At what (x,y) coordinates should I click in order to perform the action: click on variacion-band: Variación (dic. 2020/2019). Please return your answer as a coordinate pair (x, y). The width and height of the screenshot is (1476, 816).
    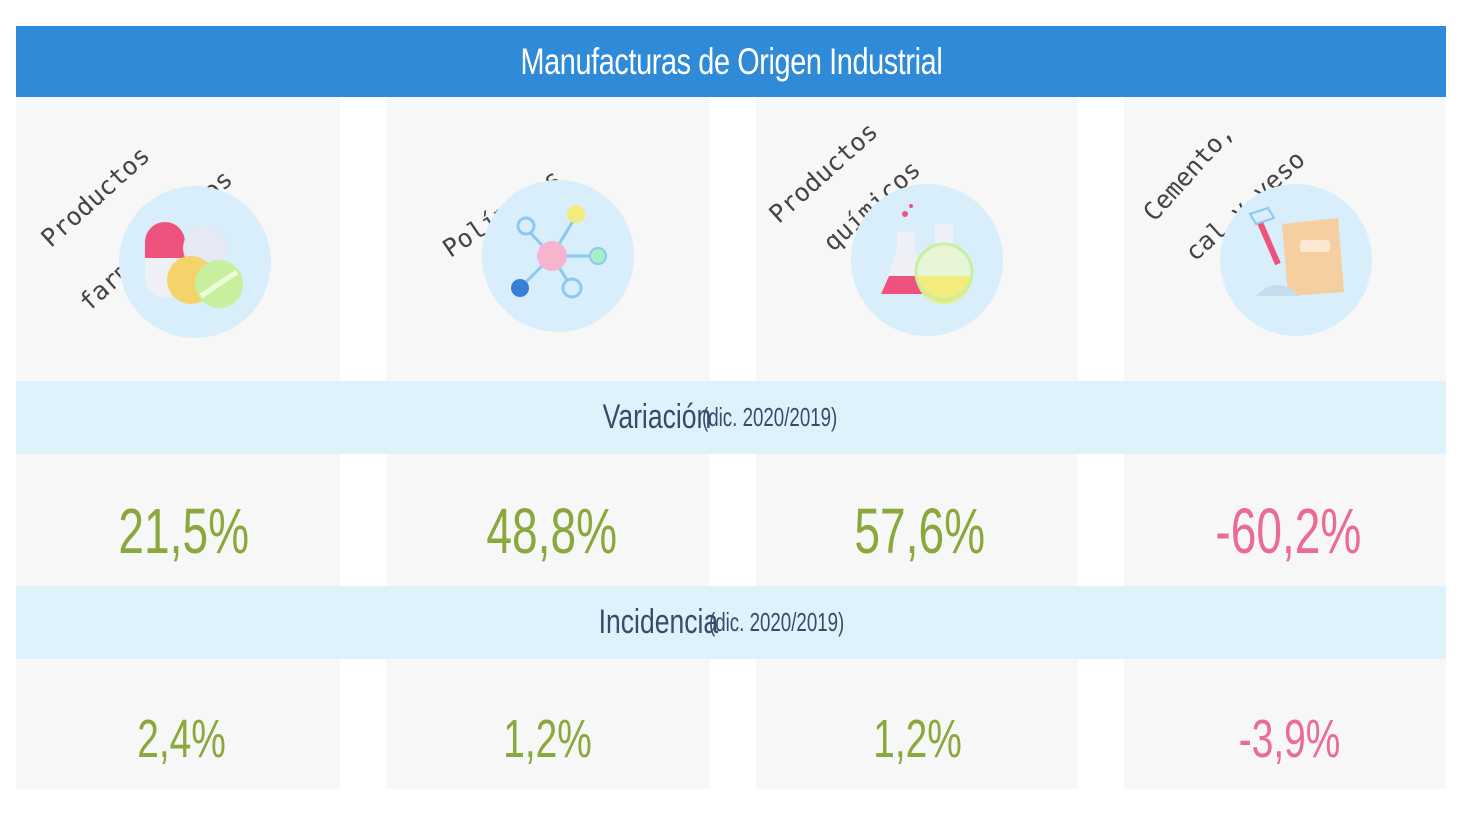
    Looking at the image, I should click on (731, 417).